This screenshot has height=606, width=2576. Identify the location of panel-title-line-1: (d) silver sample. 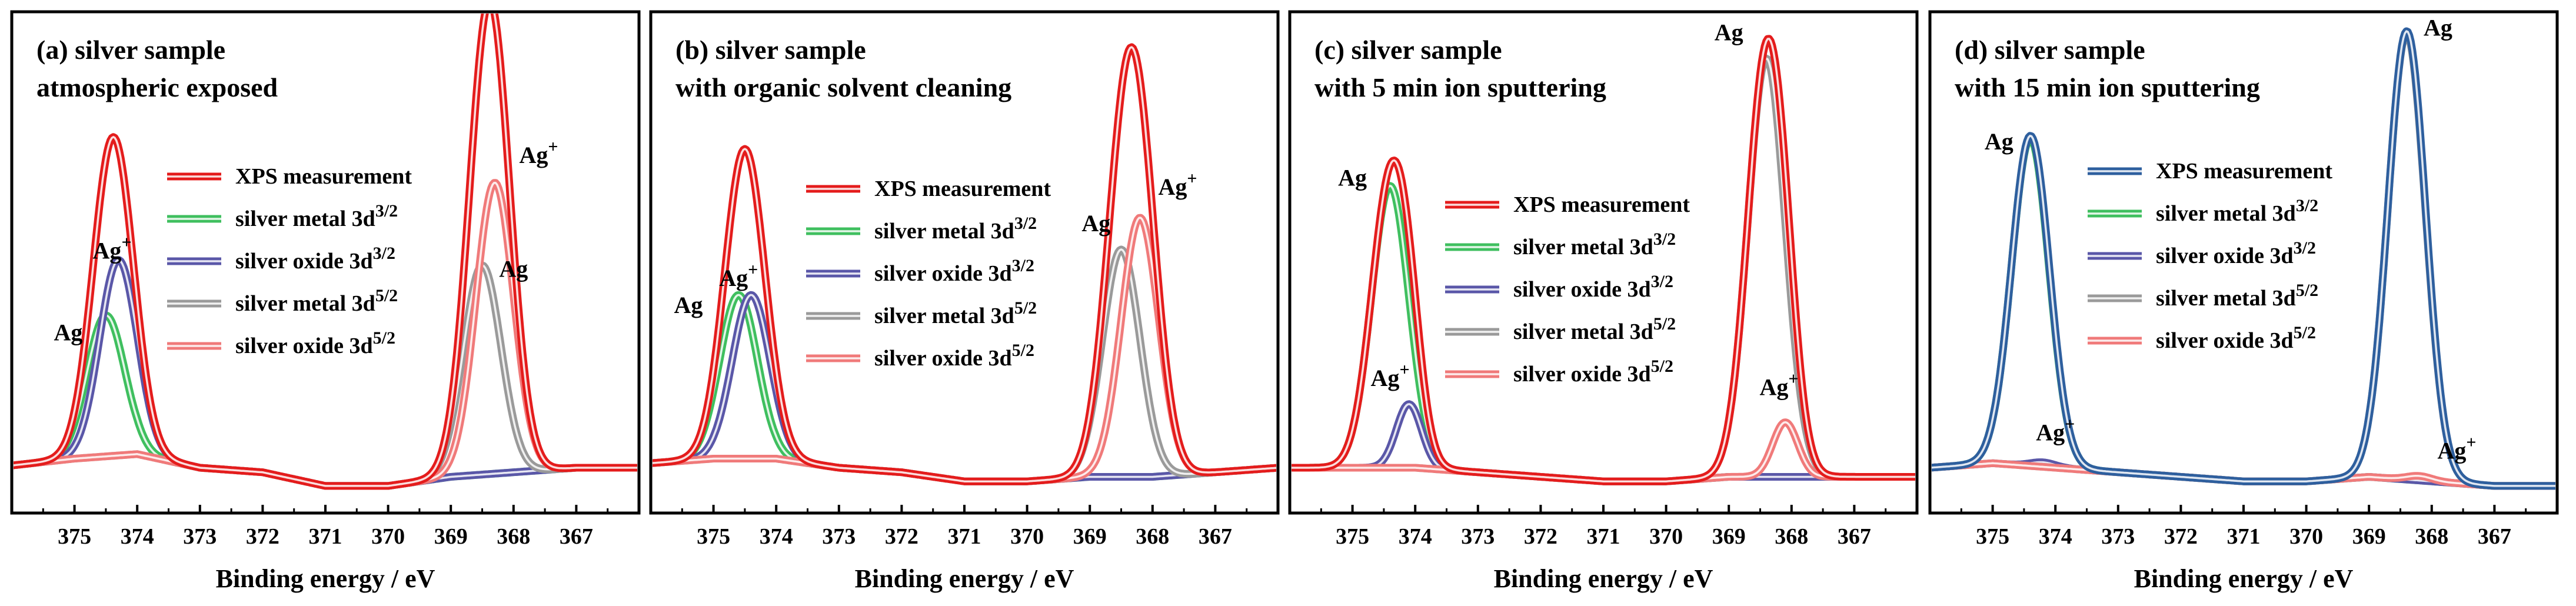
(2050, 50).